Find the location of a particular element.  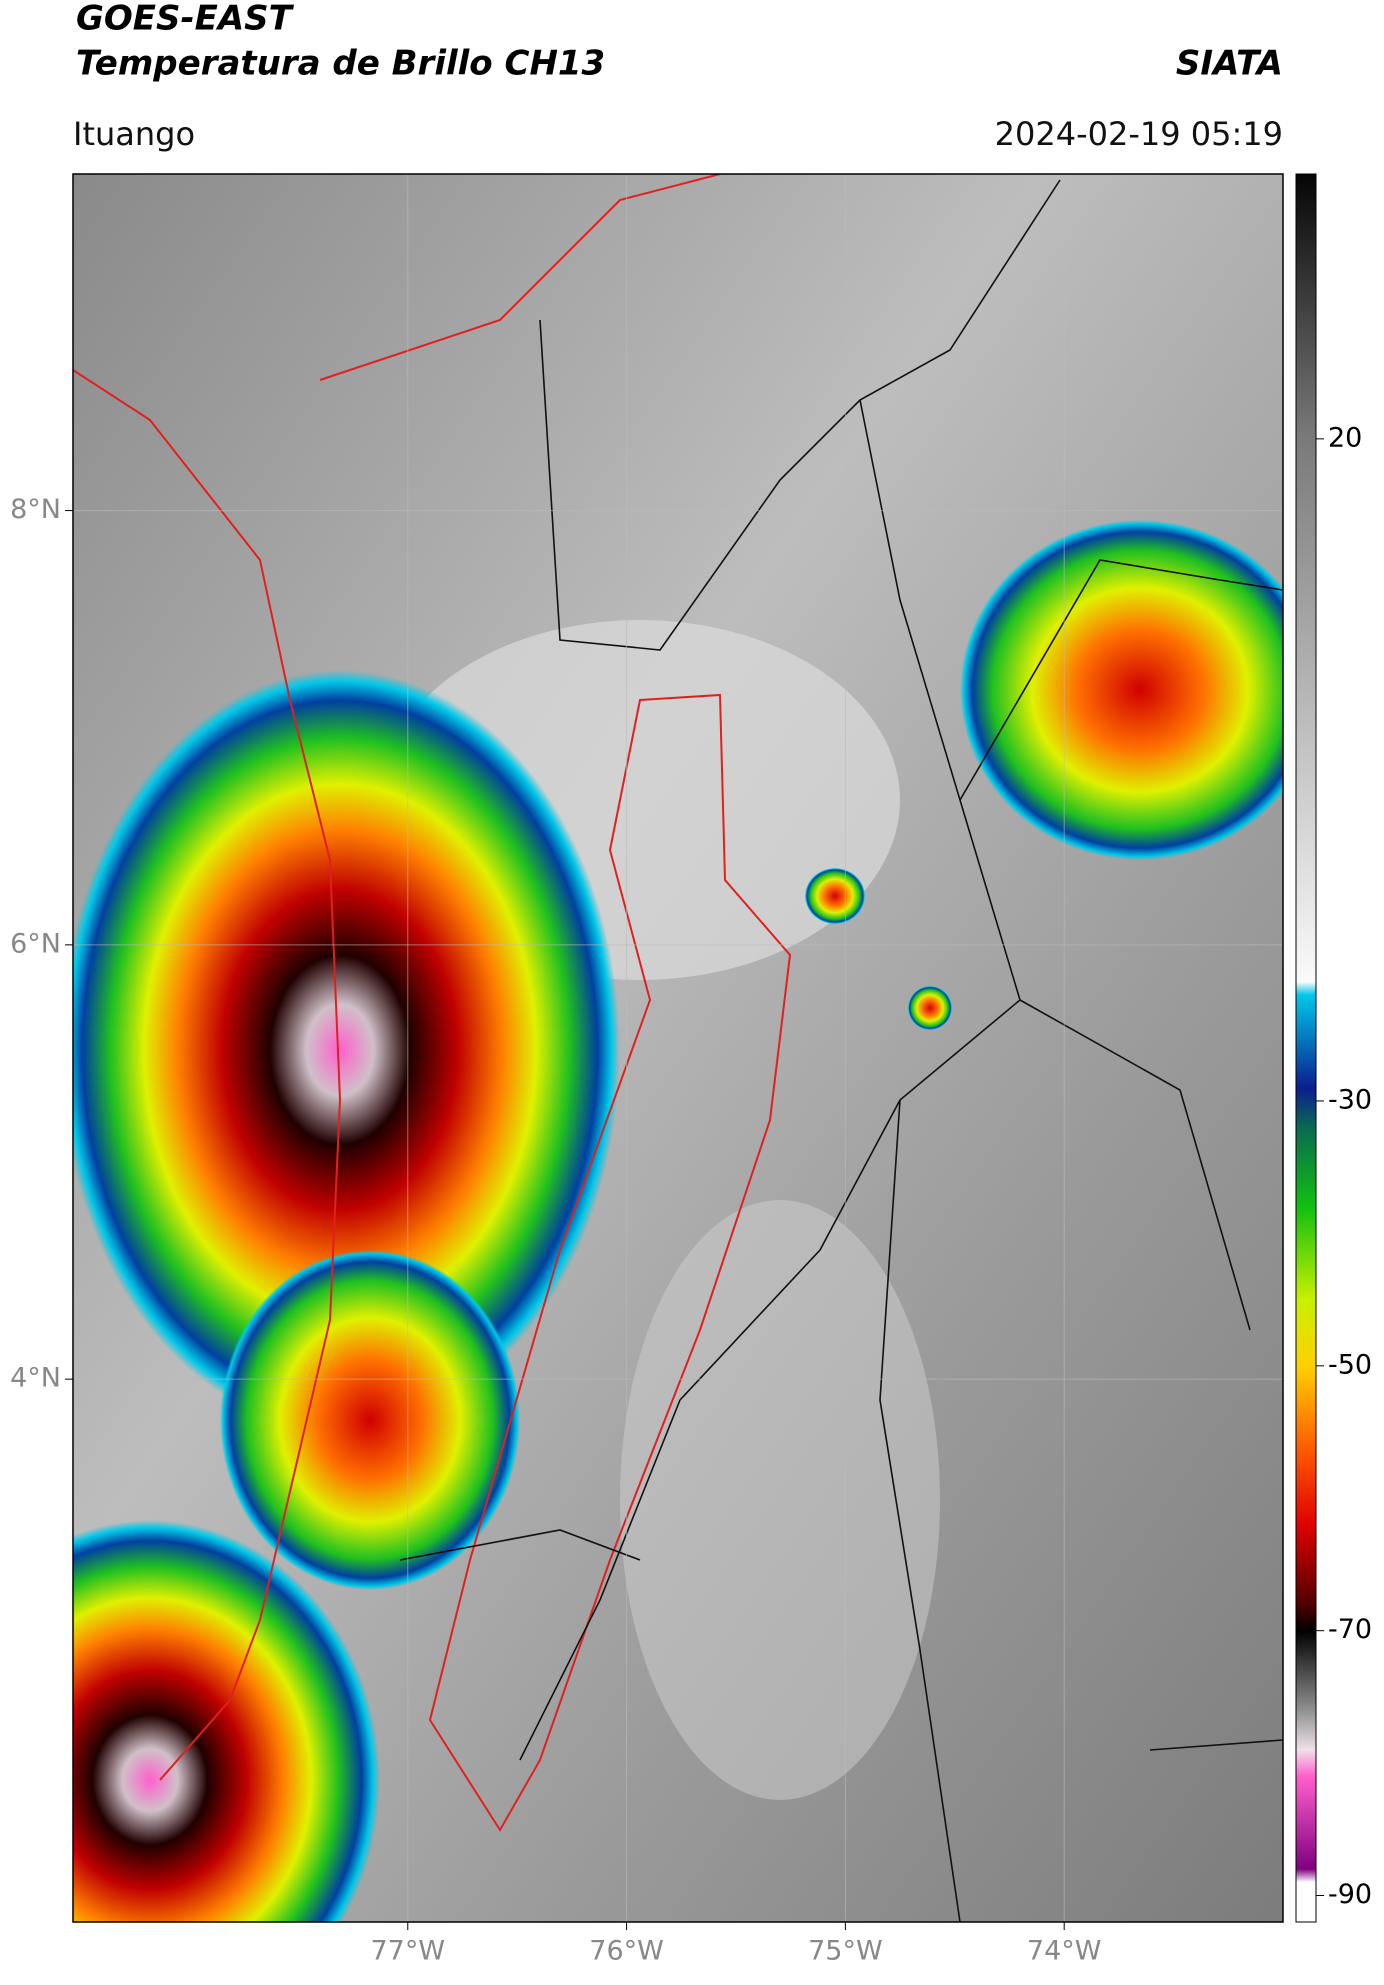

x-tick-label: 75°W is located at coordinates (845, 1951).